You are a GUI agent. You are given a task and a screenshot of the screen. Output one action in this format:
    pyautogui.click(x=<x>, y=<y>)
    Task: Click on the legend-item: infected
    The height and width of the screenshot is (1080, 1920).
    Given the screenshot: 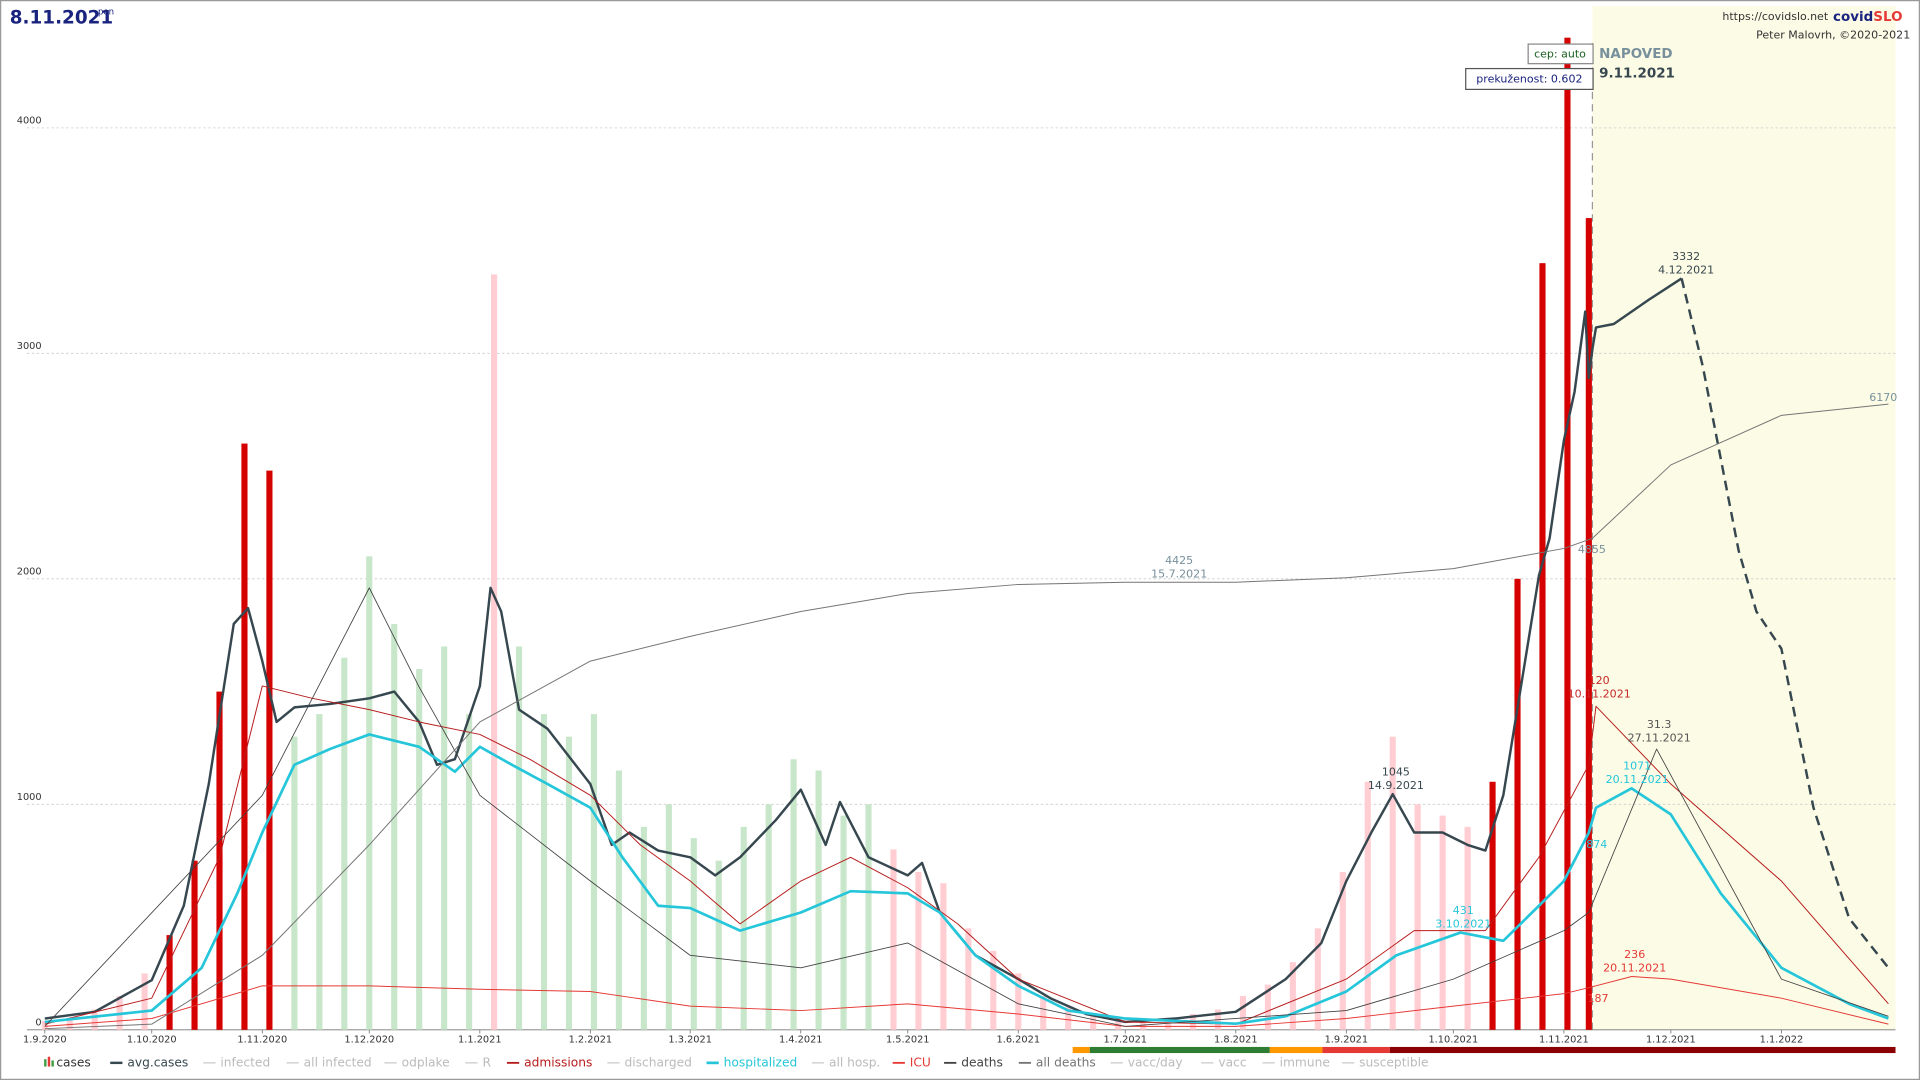 What is the action you would take?
    pyautogui.click(x=236, y=1062)
    